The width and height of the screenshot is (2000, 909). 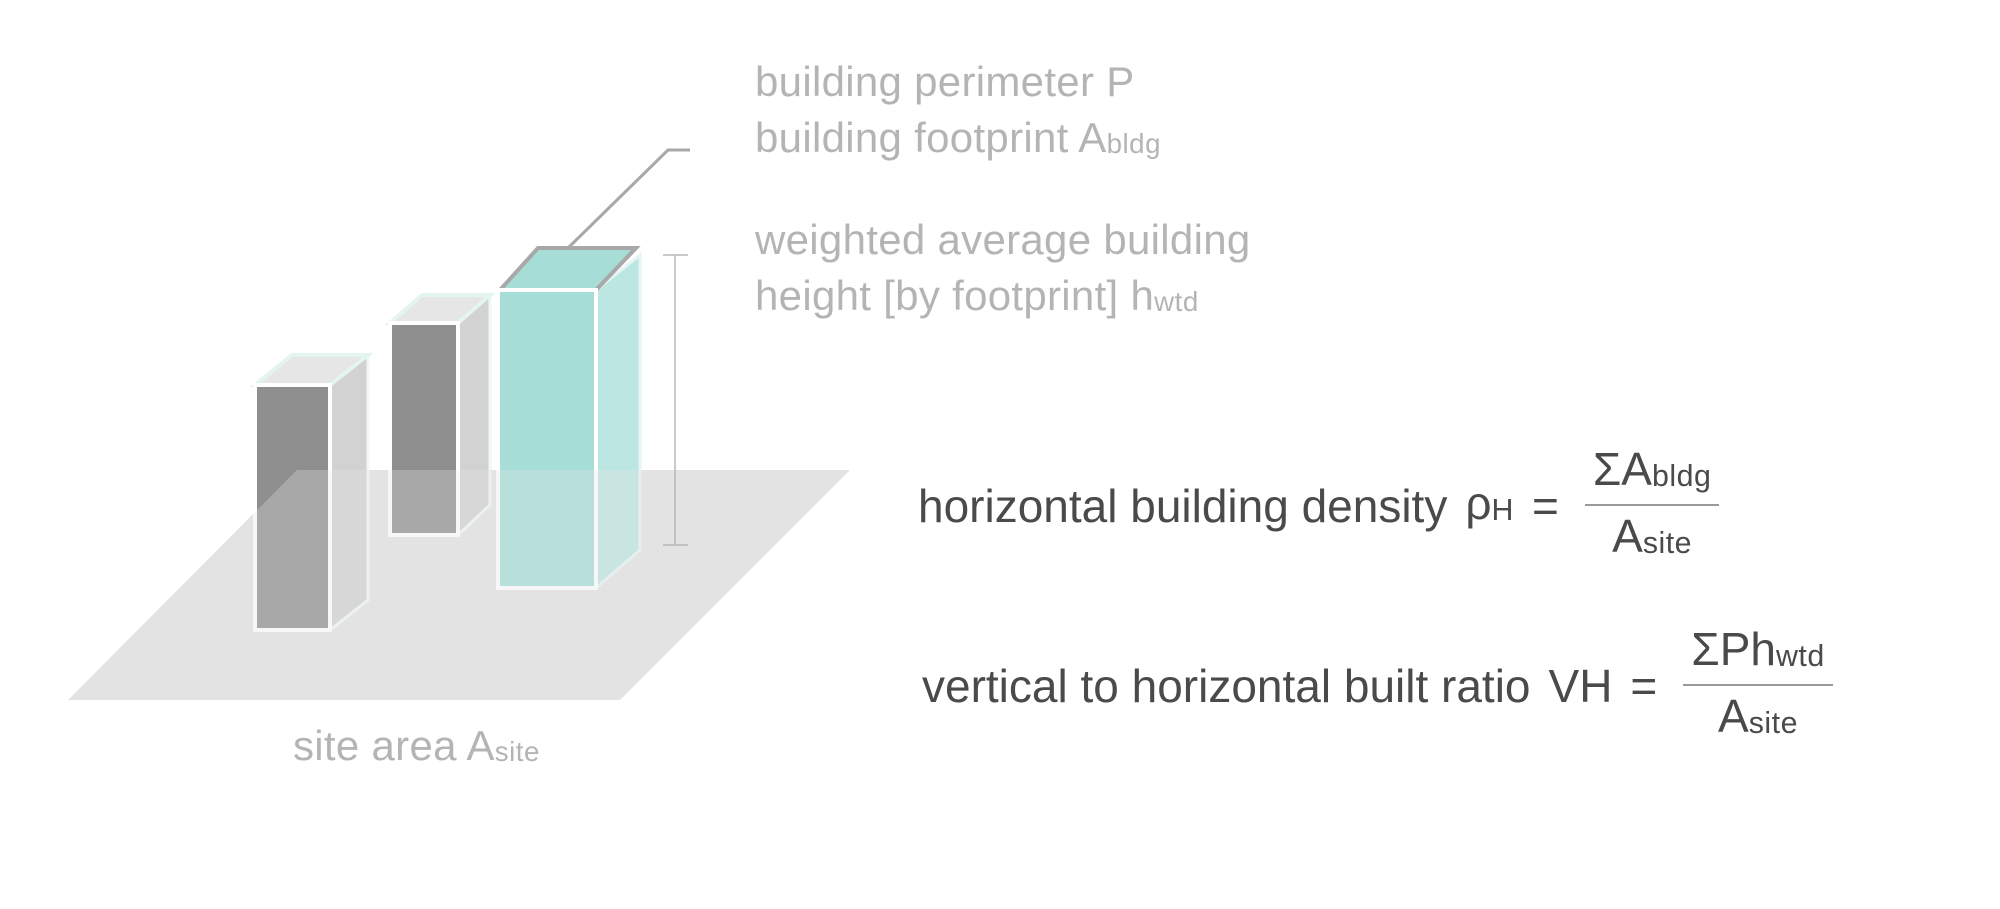 I want to click on site-area-label: site area Asite, so click(x=416, y=745).